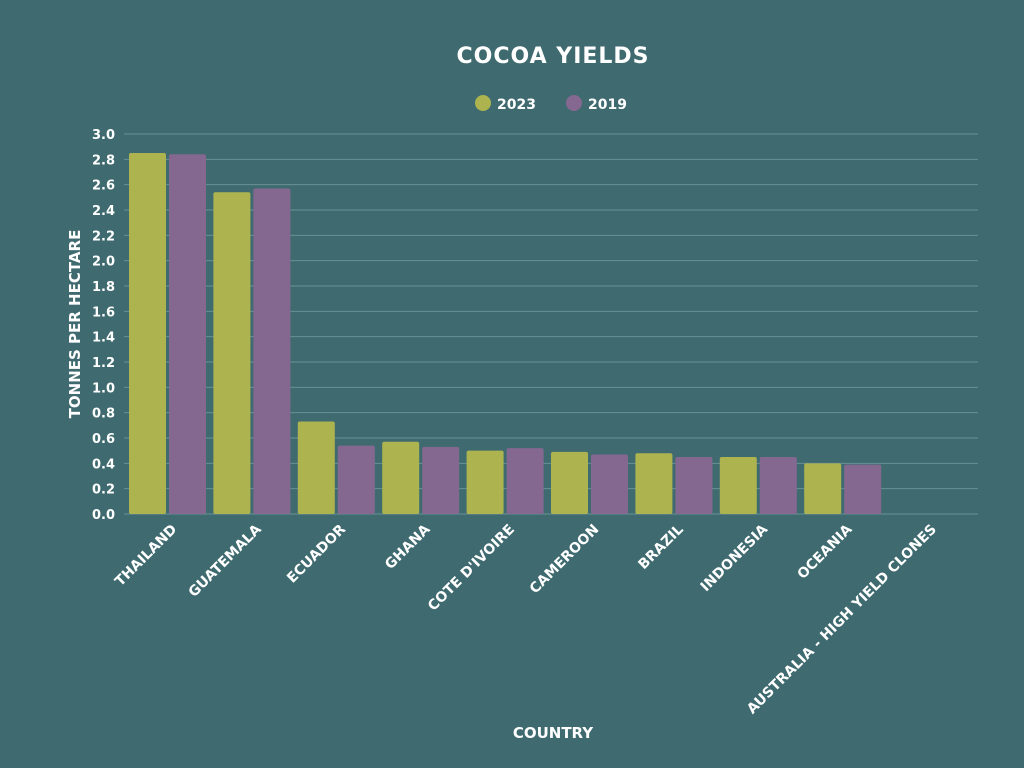  Describe the element at coordinates (863, 489) in the screenshot. I see `bar-2019-oceania` at that location.